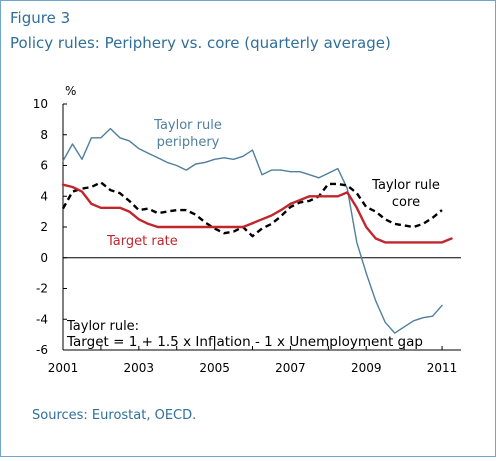  What do you see at coordinates (42, 319) in the screenshot?
I see `y-tick-label: -4` at bounding box center [42, 319].